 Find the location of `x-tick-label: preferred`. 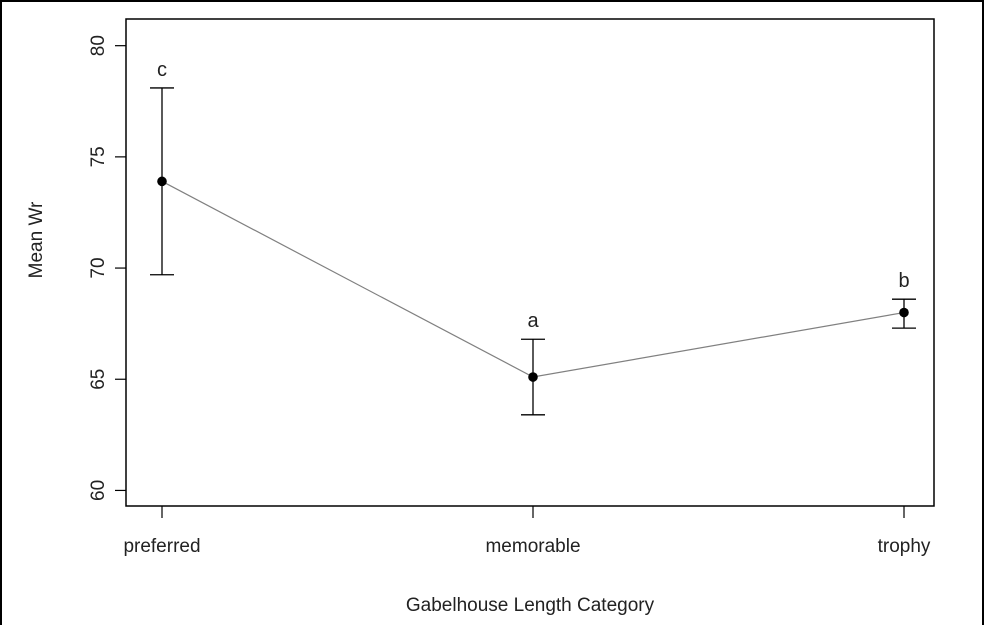

x-tick-label: preferred is located at coordinates (161, 546).